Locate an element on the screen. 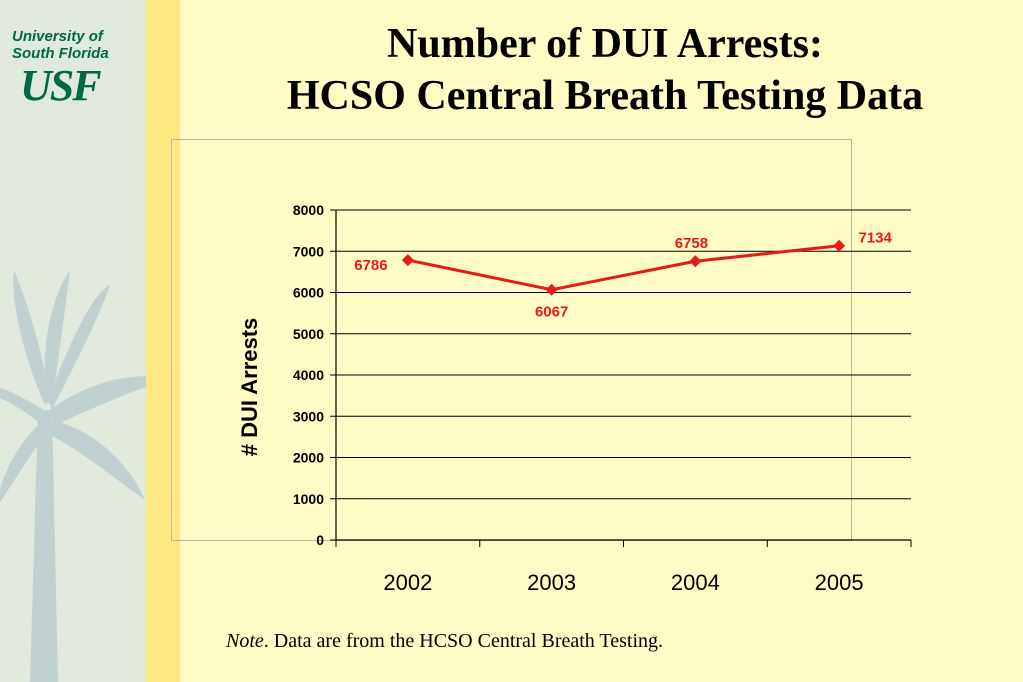  logo-line-2: South Florida is located at coordinates (60, 53).